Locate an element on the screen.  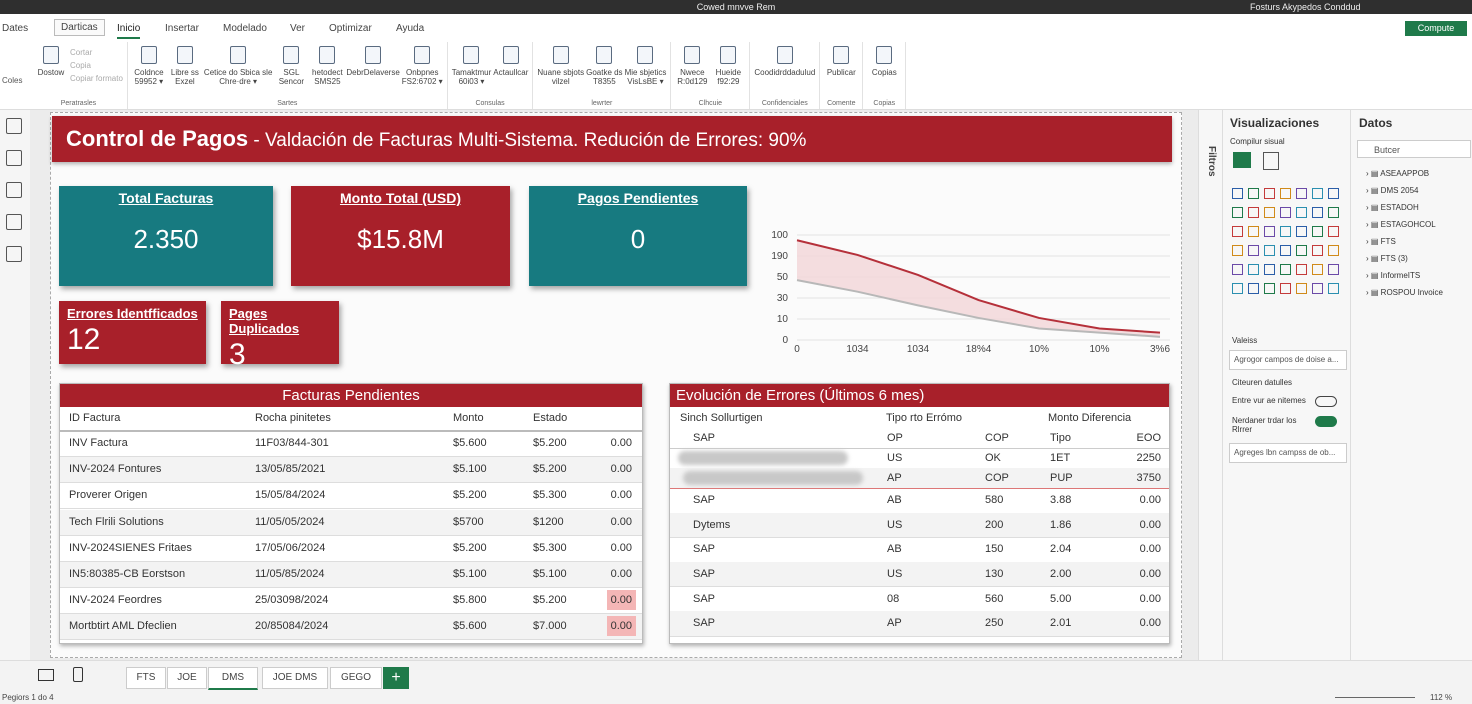
ribbon-button: Dostow is located at coordinates (51, 71).